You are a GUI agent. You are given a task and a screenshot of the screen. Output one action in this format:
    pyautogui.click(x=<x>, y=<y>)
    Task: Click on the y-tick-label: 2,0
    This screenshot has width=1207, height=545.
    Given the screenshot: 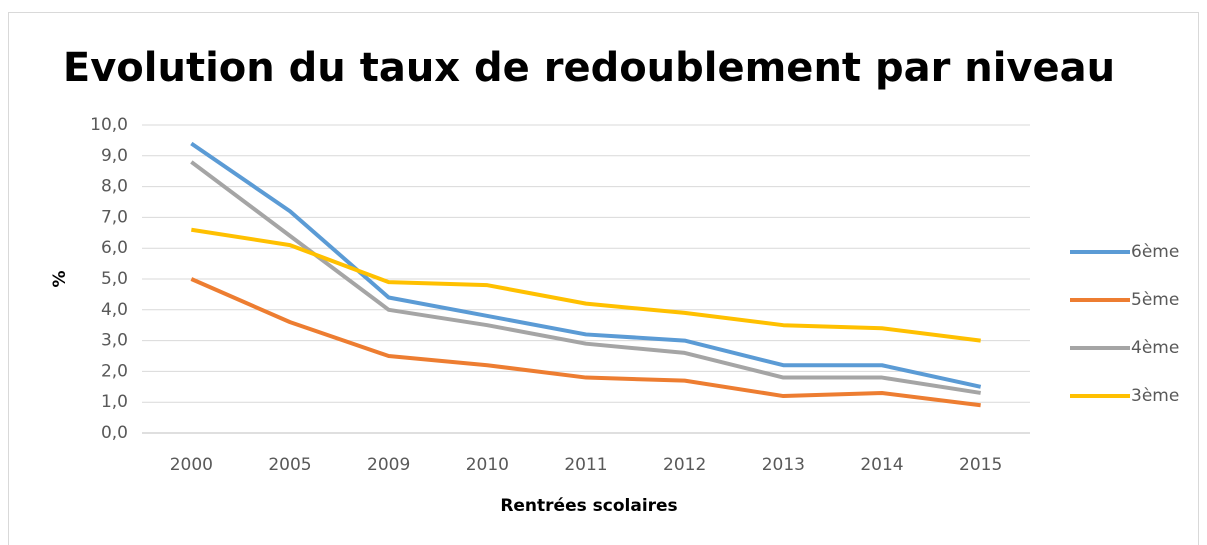 What is the action you would take?
    pyautogui.click(x=114, y=371)
    